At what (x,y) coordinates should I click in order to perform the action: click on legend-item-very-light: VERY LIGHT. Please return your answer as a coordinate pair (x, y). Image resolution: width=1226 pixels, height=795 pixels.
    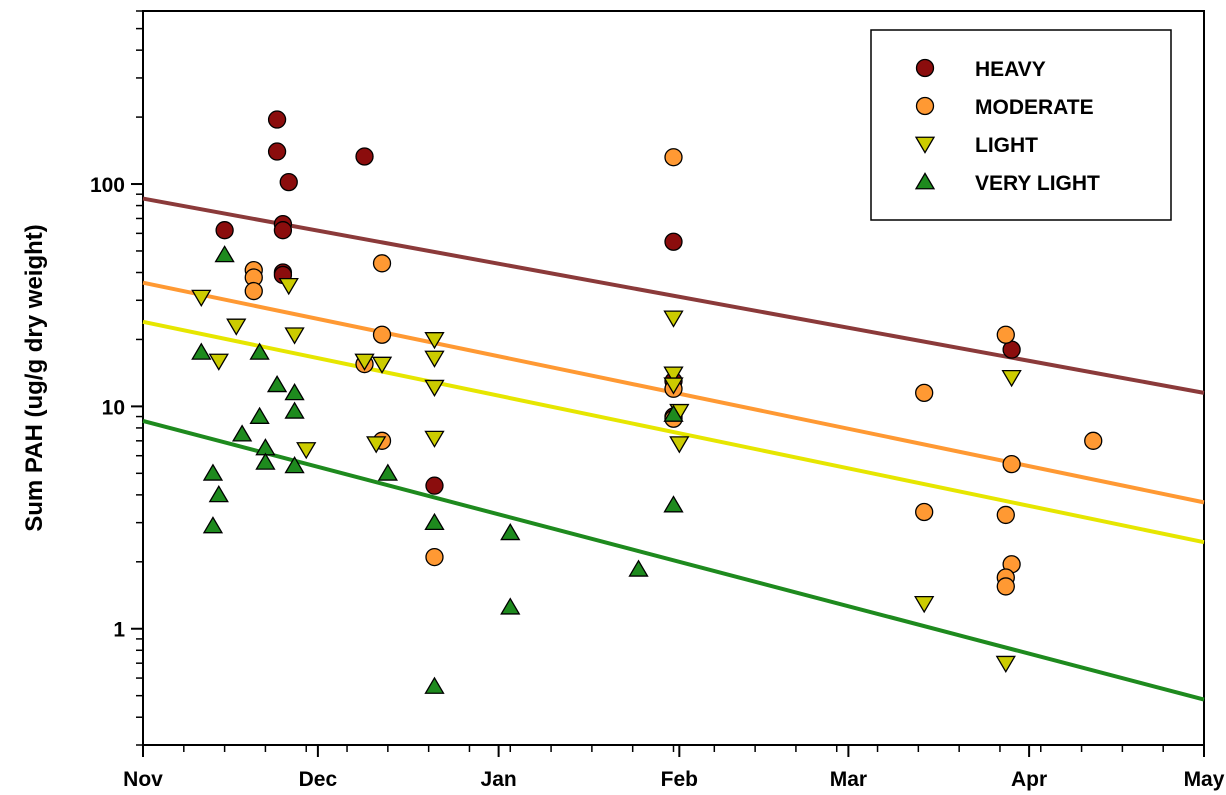
    Looking at the image, I should click on (1007, 183).